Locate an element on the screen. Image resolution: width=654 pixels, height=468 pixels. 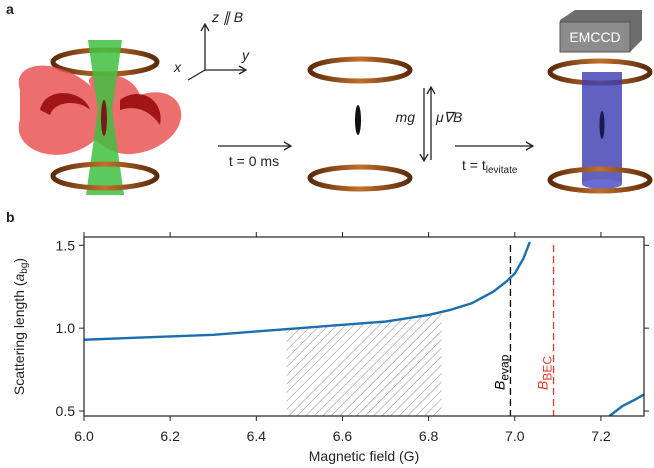
x-tick-label: 6.6 is located at coordinates (343, 436).